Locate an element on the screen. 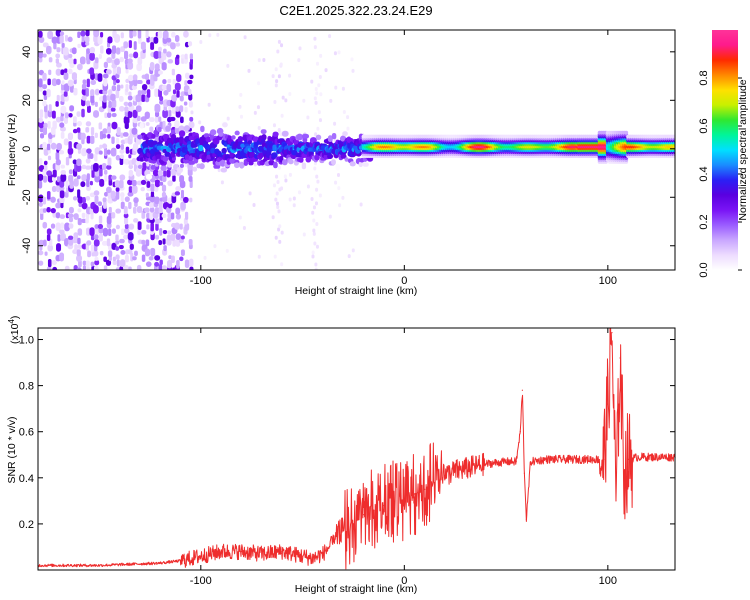  chart-title: C2E1.2025.322.23.24.E29 is located at coordinates (355, 10).